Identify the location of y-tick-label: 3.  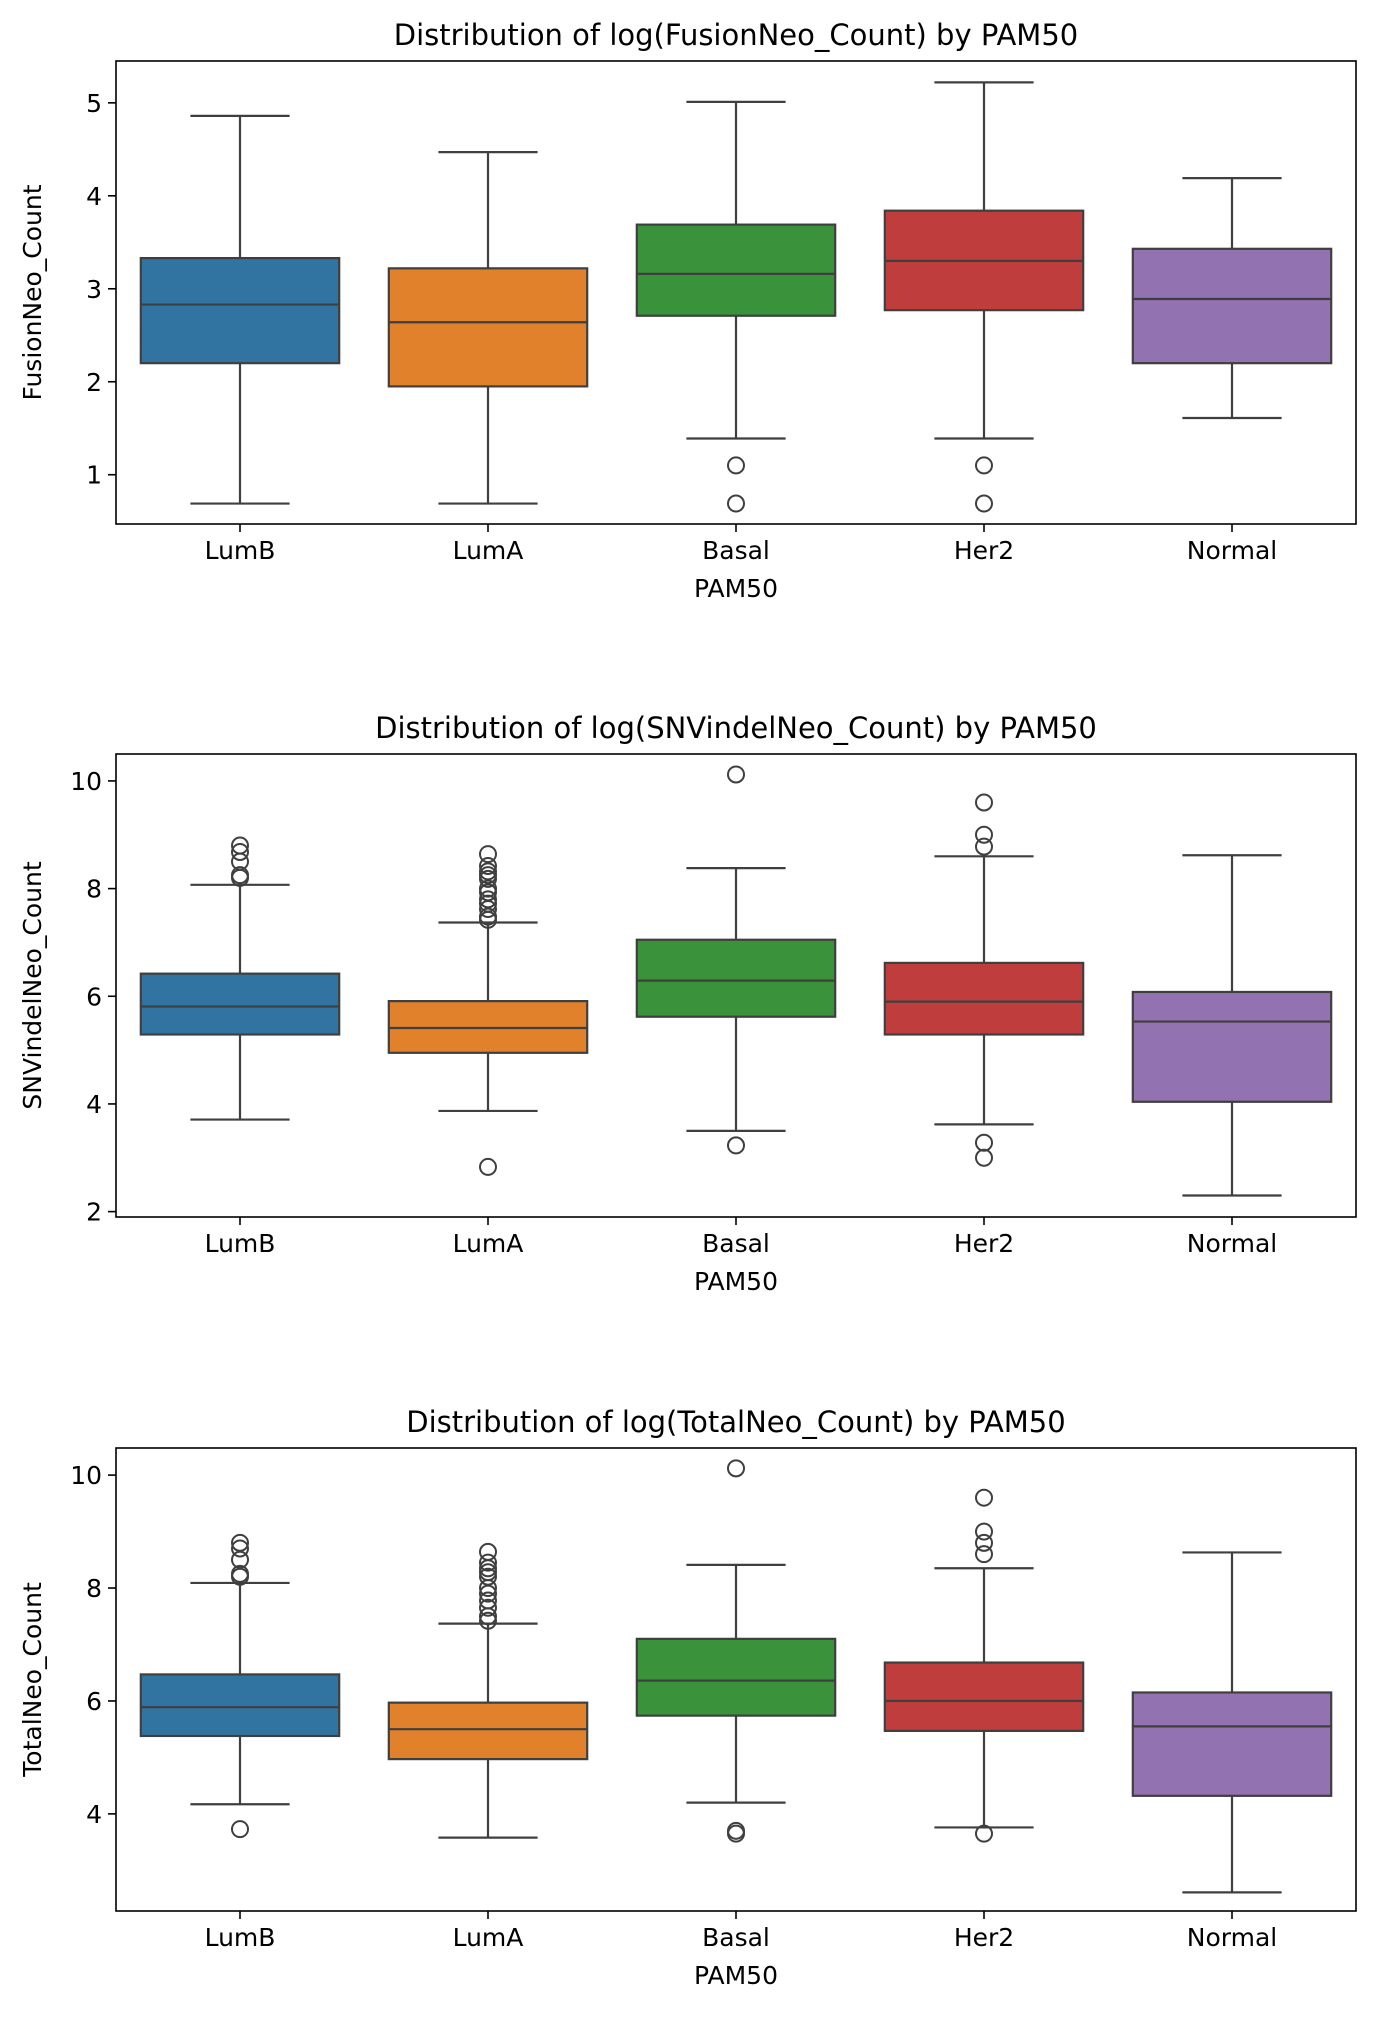
(94, 289).